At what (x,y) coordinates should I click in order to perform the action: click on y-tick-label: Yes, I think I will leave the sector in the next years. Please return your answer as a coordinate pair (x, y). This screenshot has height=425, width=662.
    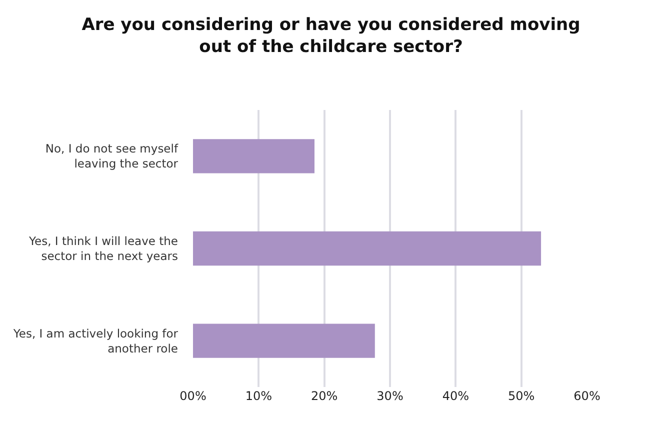
    Looking at the image, I should click on (103, 248).